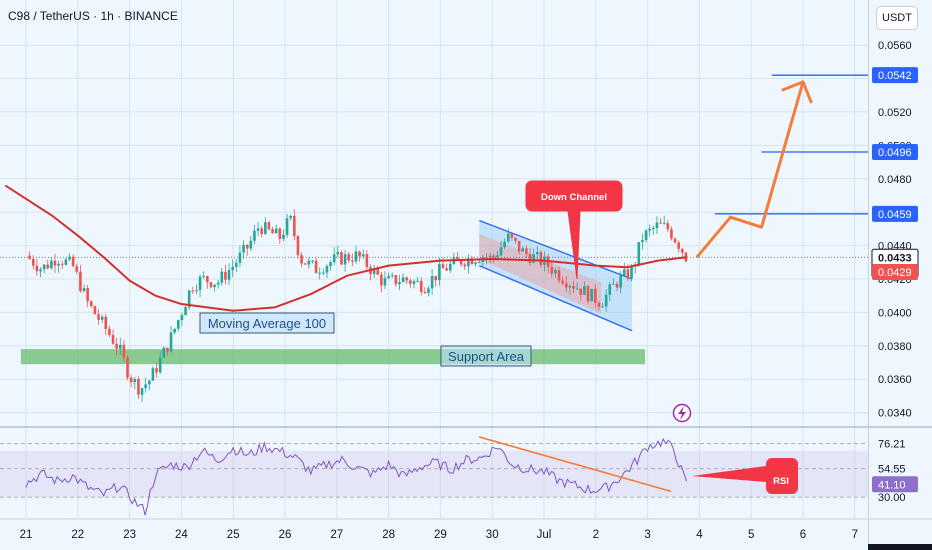  I want to click on moving-average-label: Moving Average 100, so click(267, 323).